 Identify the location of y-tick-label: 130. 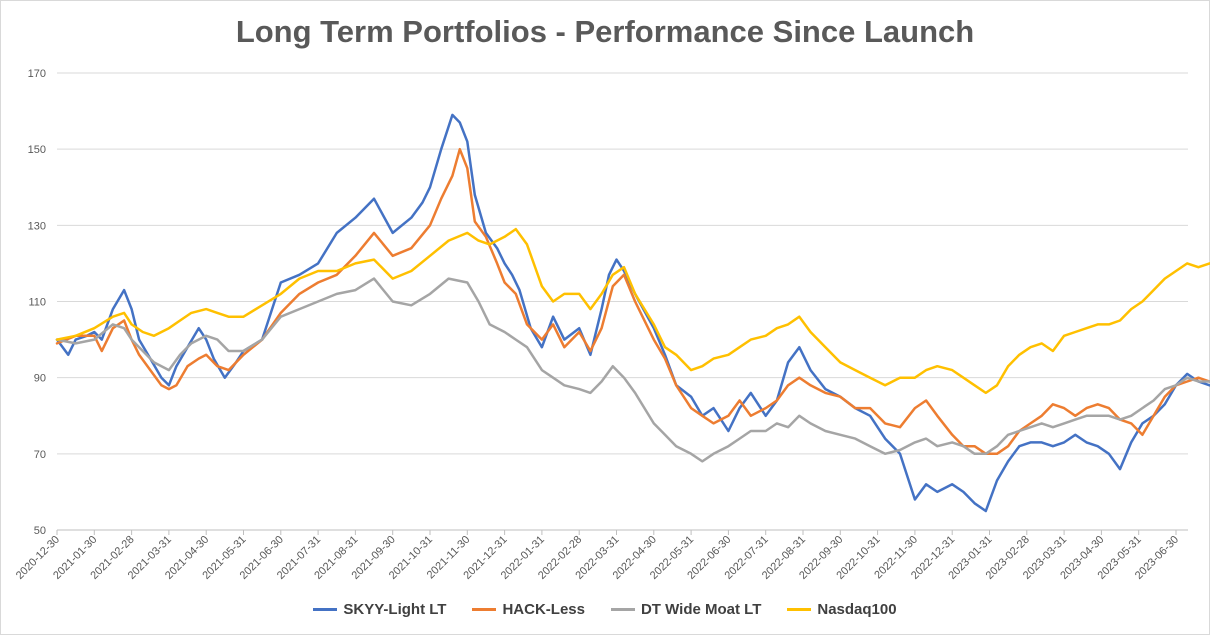
(37, 226).